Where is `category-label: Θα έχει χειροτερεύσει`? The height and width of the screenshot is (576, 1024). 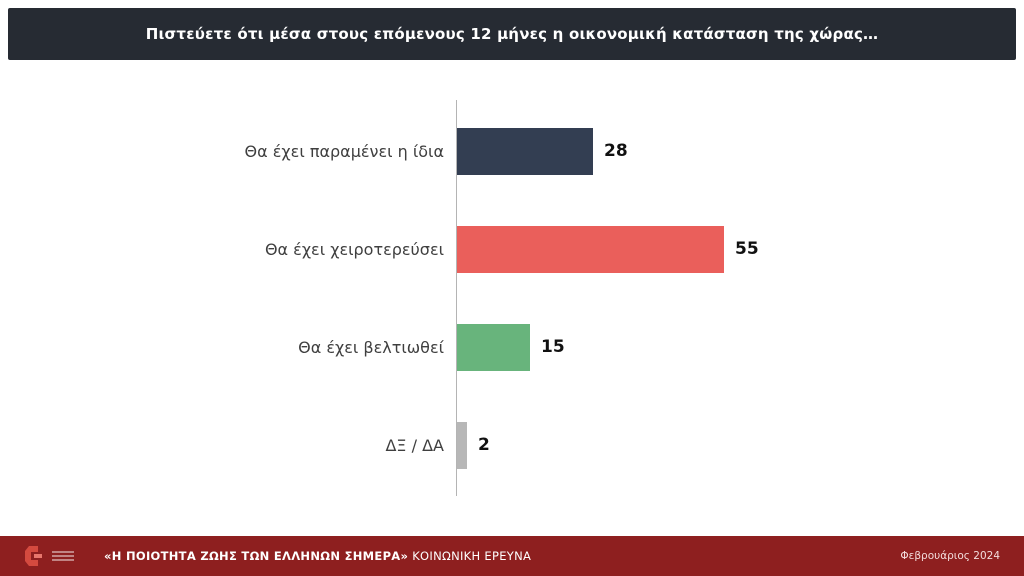
category-label: Θα έχει χειροτερεύσει is located at coordinates (354, 249).